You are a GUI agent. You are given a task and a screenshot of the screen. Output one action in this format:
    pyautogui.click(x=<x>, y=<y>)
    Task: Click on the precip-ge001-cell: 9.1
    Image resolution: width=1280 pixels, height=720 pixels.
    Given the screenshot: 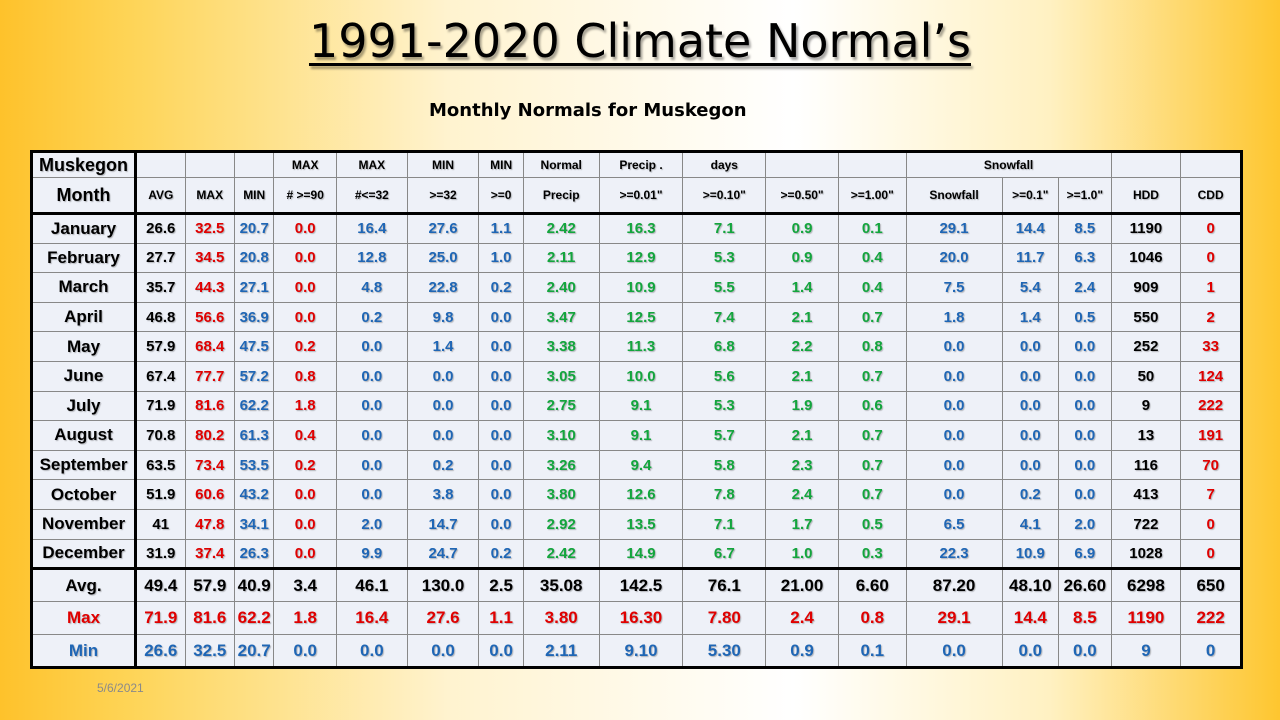 What is the action you would take?
    pyautogui.click(x=641, y=406)
    